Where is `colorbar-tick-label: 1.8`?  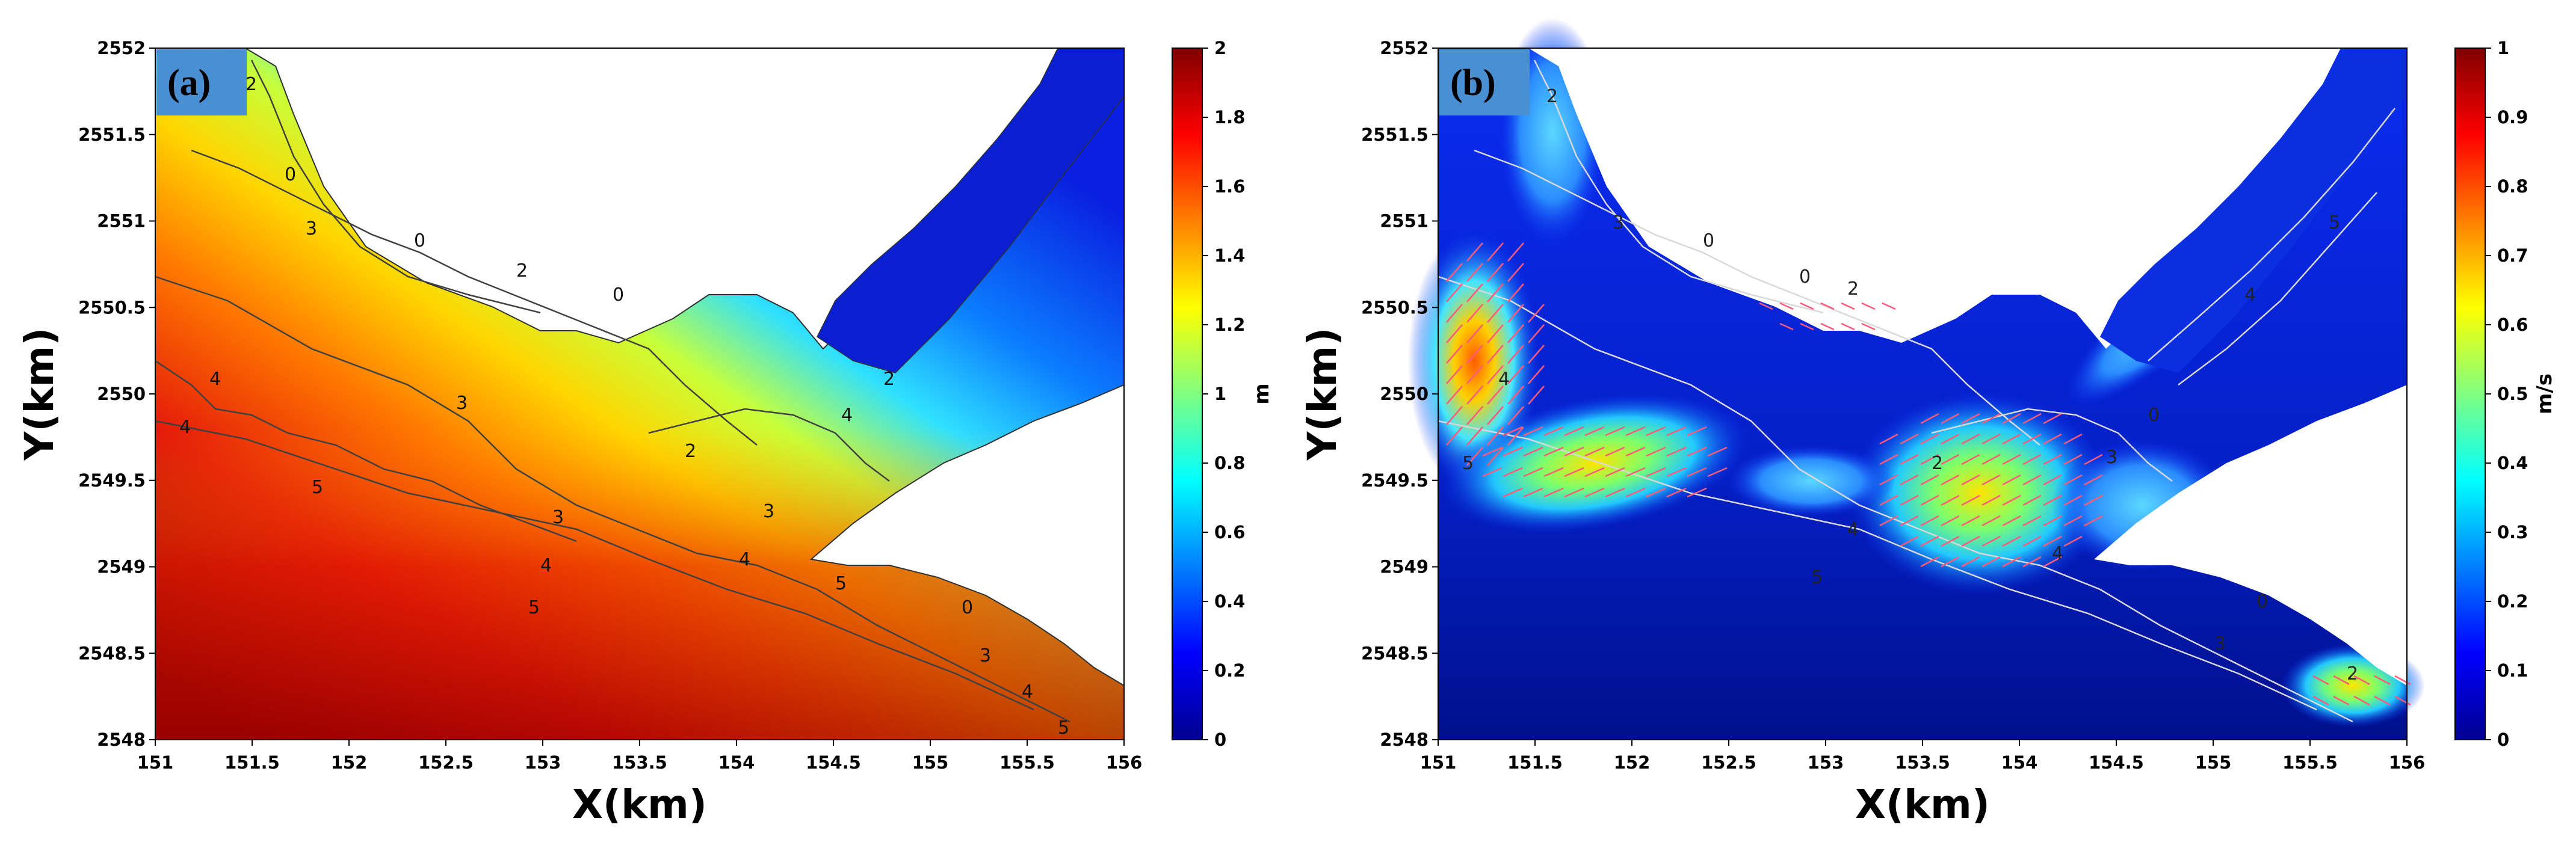 colorbar-tick-label: 1.8 is located at coordinates (1229, 117).